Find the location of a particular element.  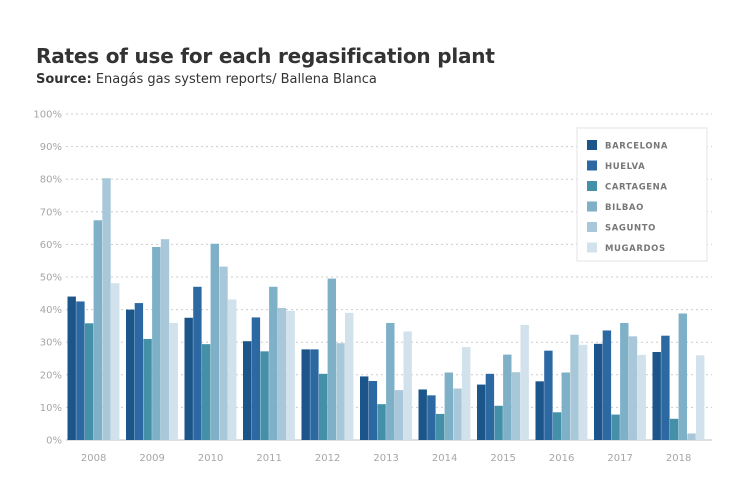

bar-sagunto-2018 is located at coordinates (691, 436).